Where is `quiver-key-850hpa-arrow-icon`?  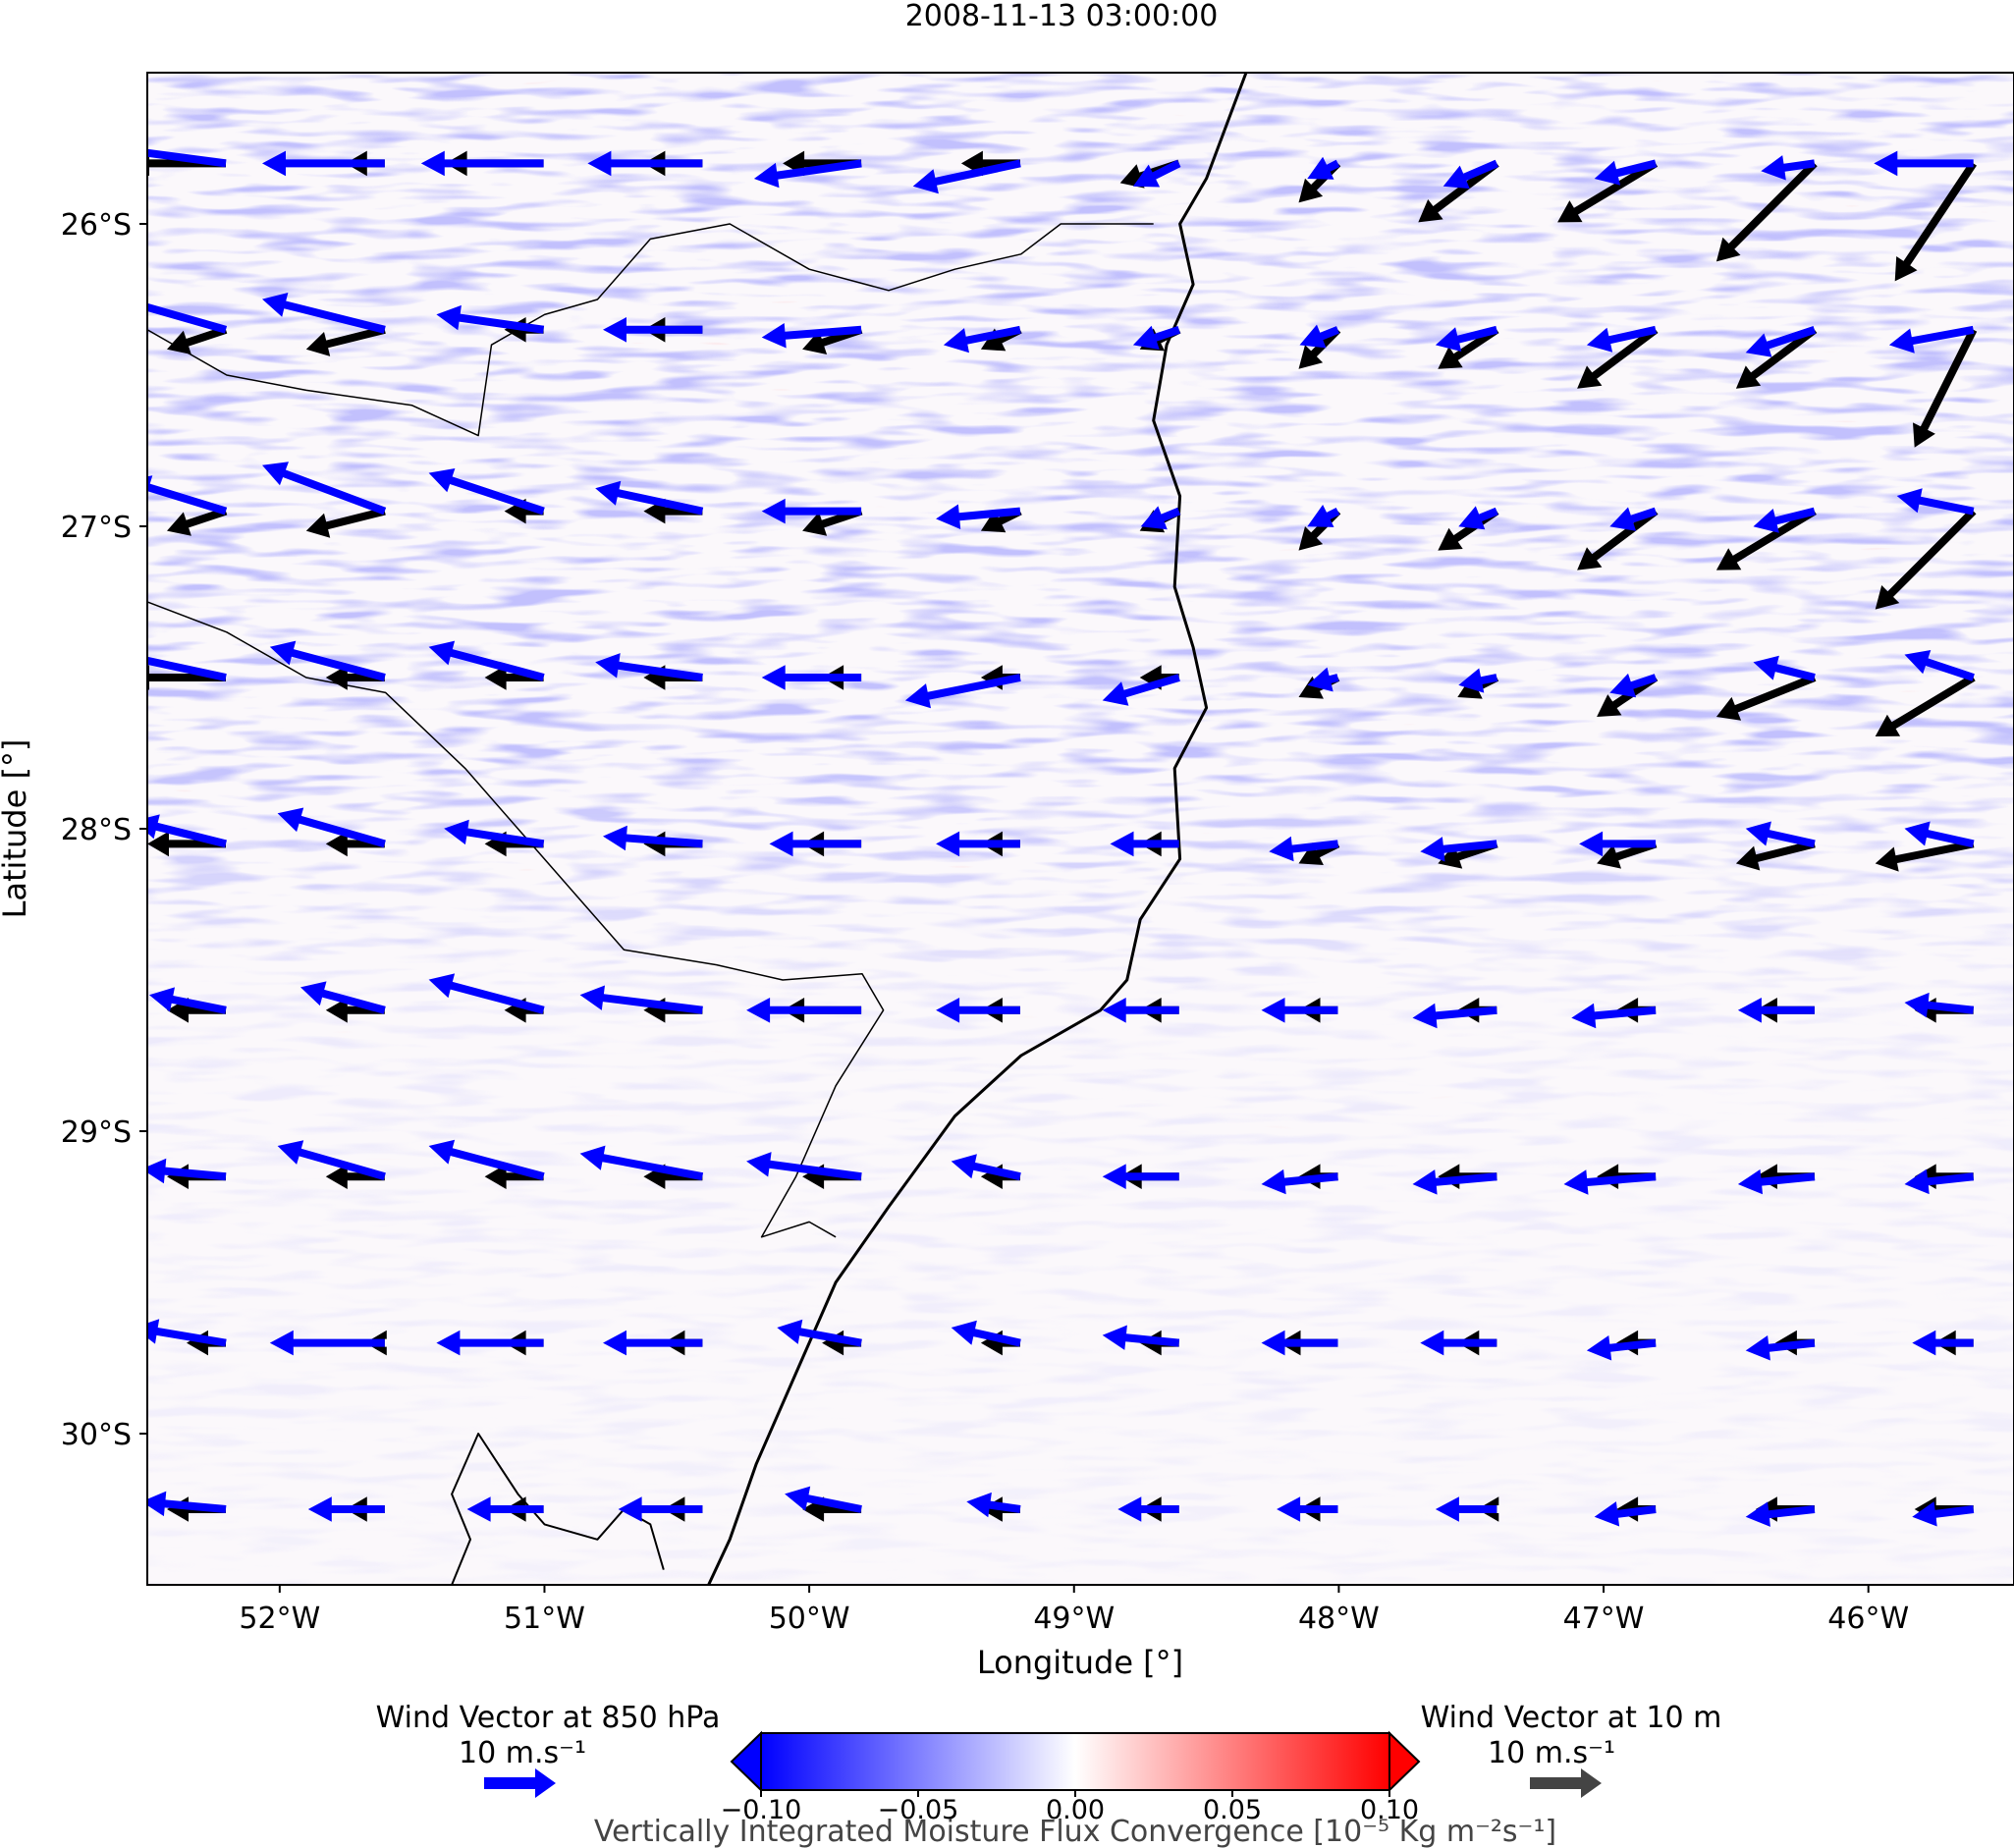
quiver-key-850hpa-arrow-icon is located at coordinates (520, 1783).